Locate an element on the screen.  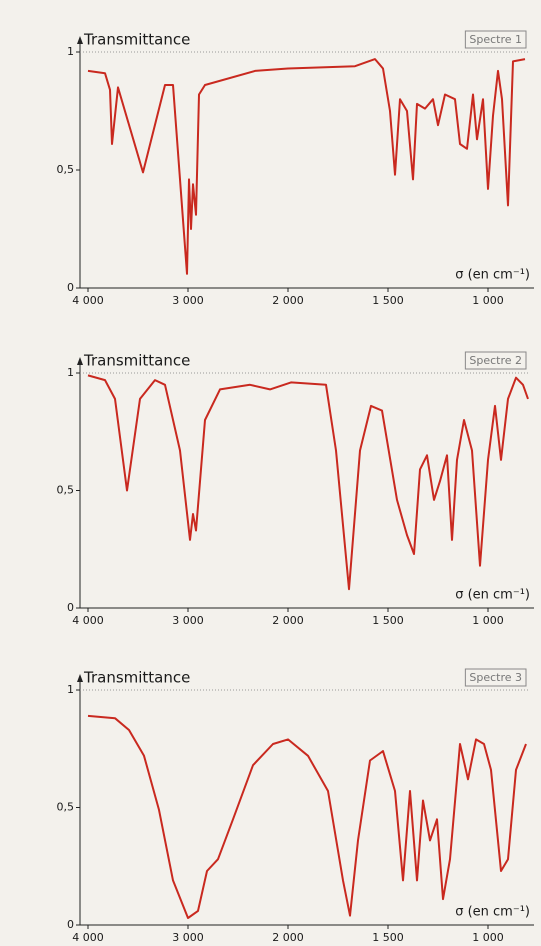
spectrum-label: Spectre 2 is located at coordinates (495, 360).